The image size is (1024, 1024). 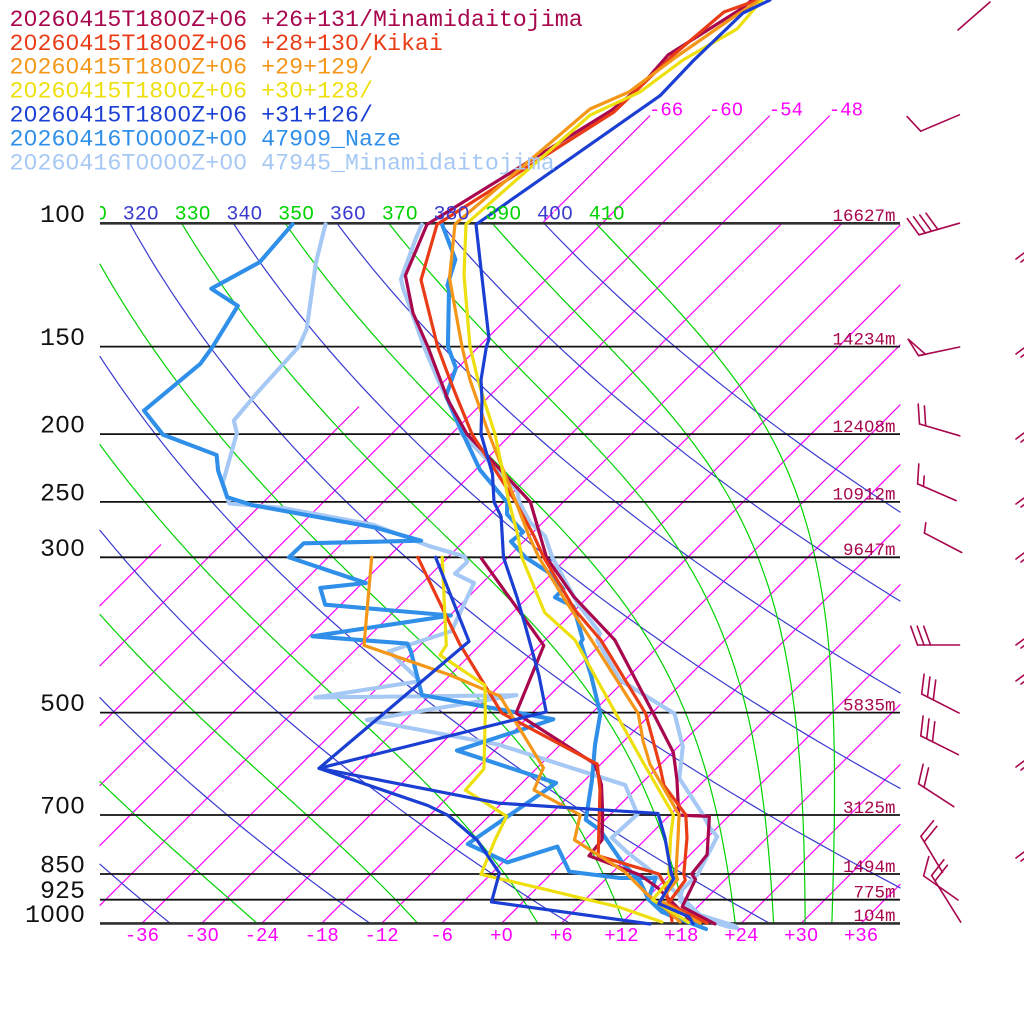 I want to click on svg-text: +36, so click(x=861, y=936).